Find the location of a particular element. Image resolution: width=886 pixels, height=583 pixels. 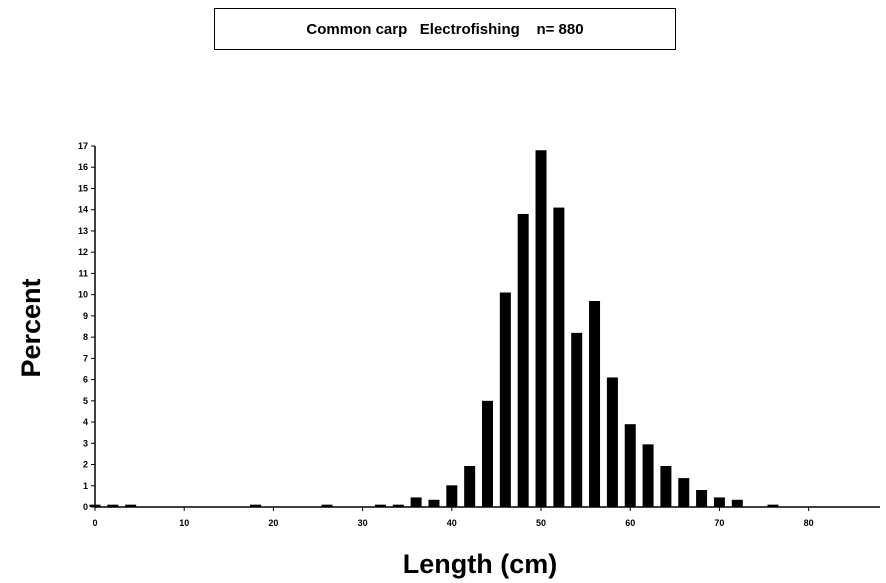

x-axis-title: Length (cm) is located at coordinates (480, 564).